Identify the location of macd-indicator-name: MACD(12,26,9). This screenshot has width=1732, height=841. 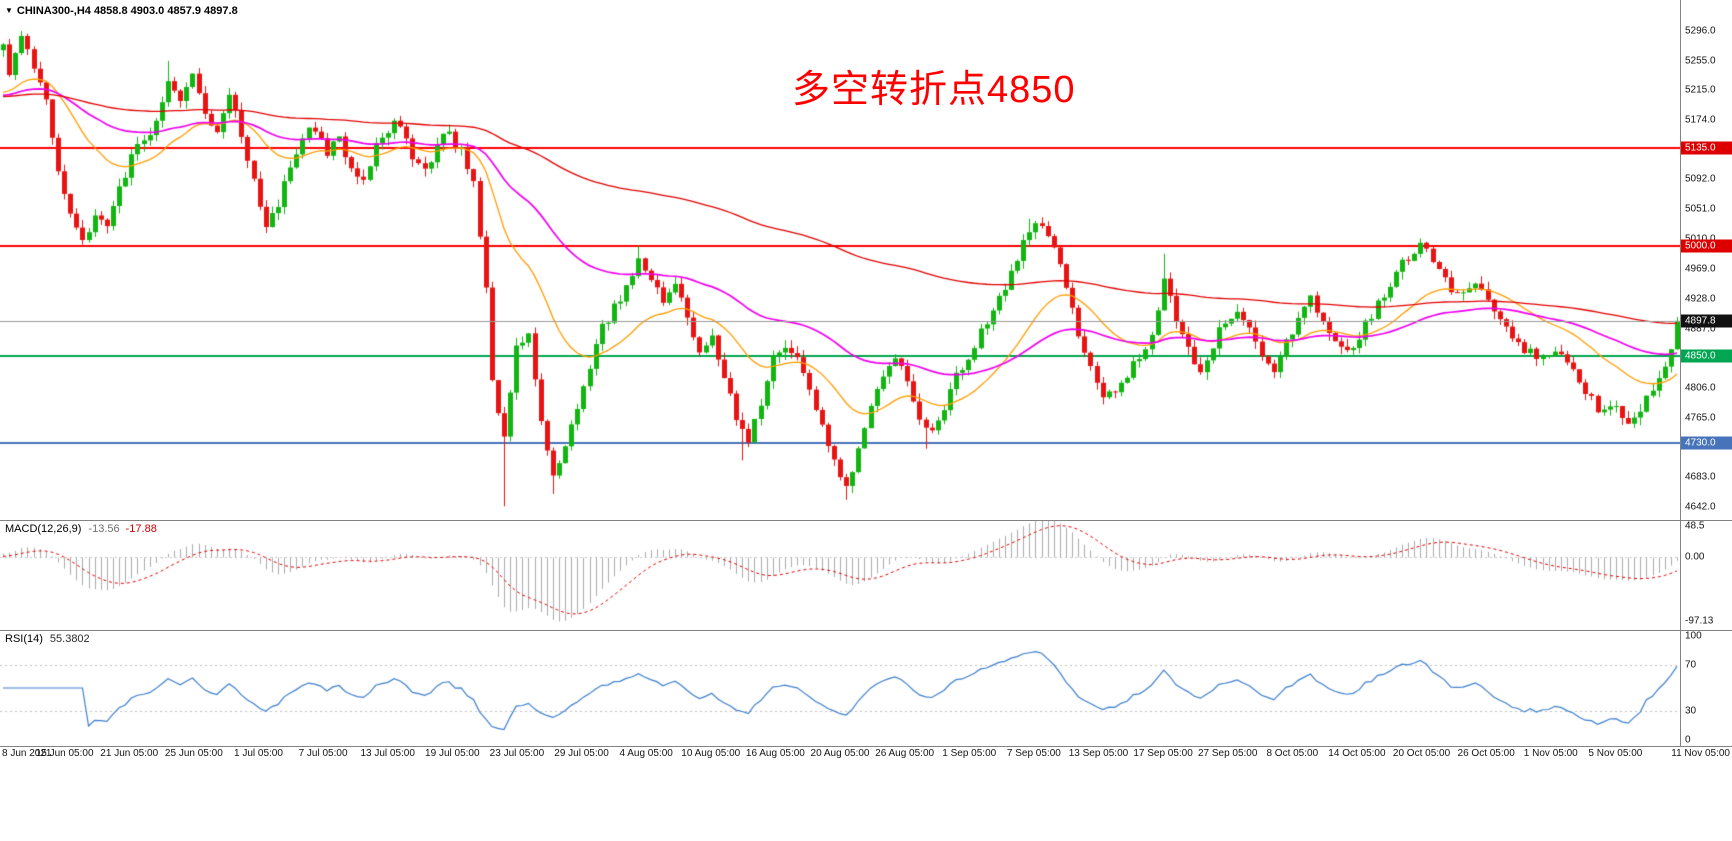
(43, 529).